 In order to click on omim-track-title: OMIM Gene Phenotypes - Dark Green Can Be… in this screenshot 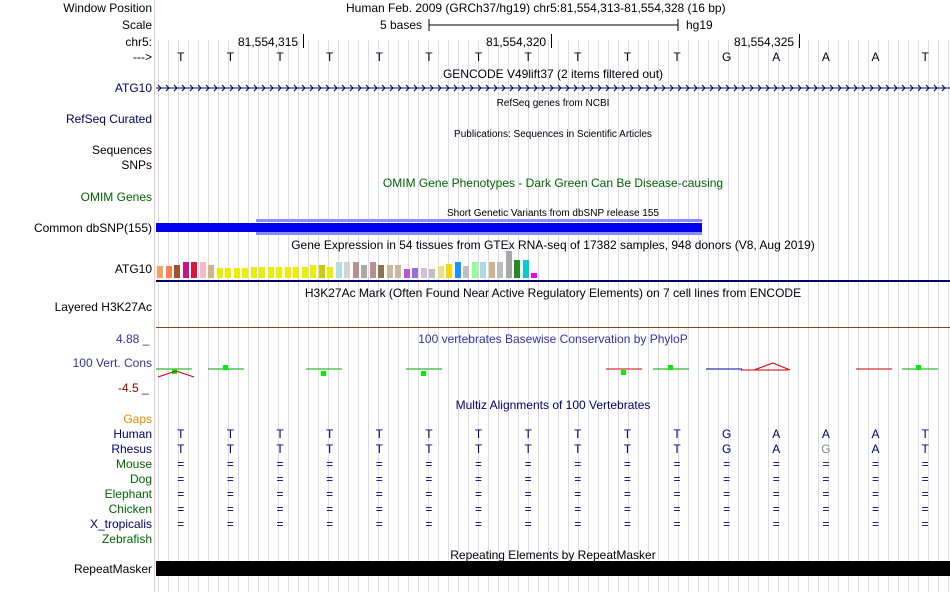, I will do `click(553, 183)`.